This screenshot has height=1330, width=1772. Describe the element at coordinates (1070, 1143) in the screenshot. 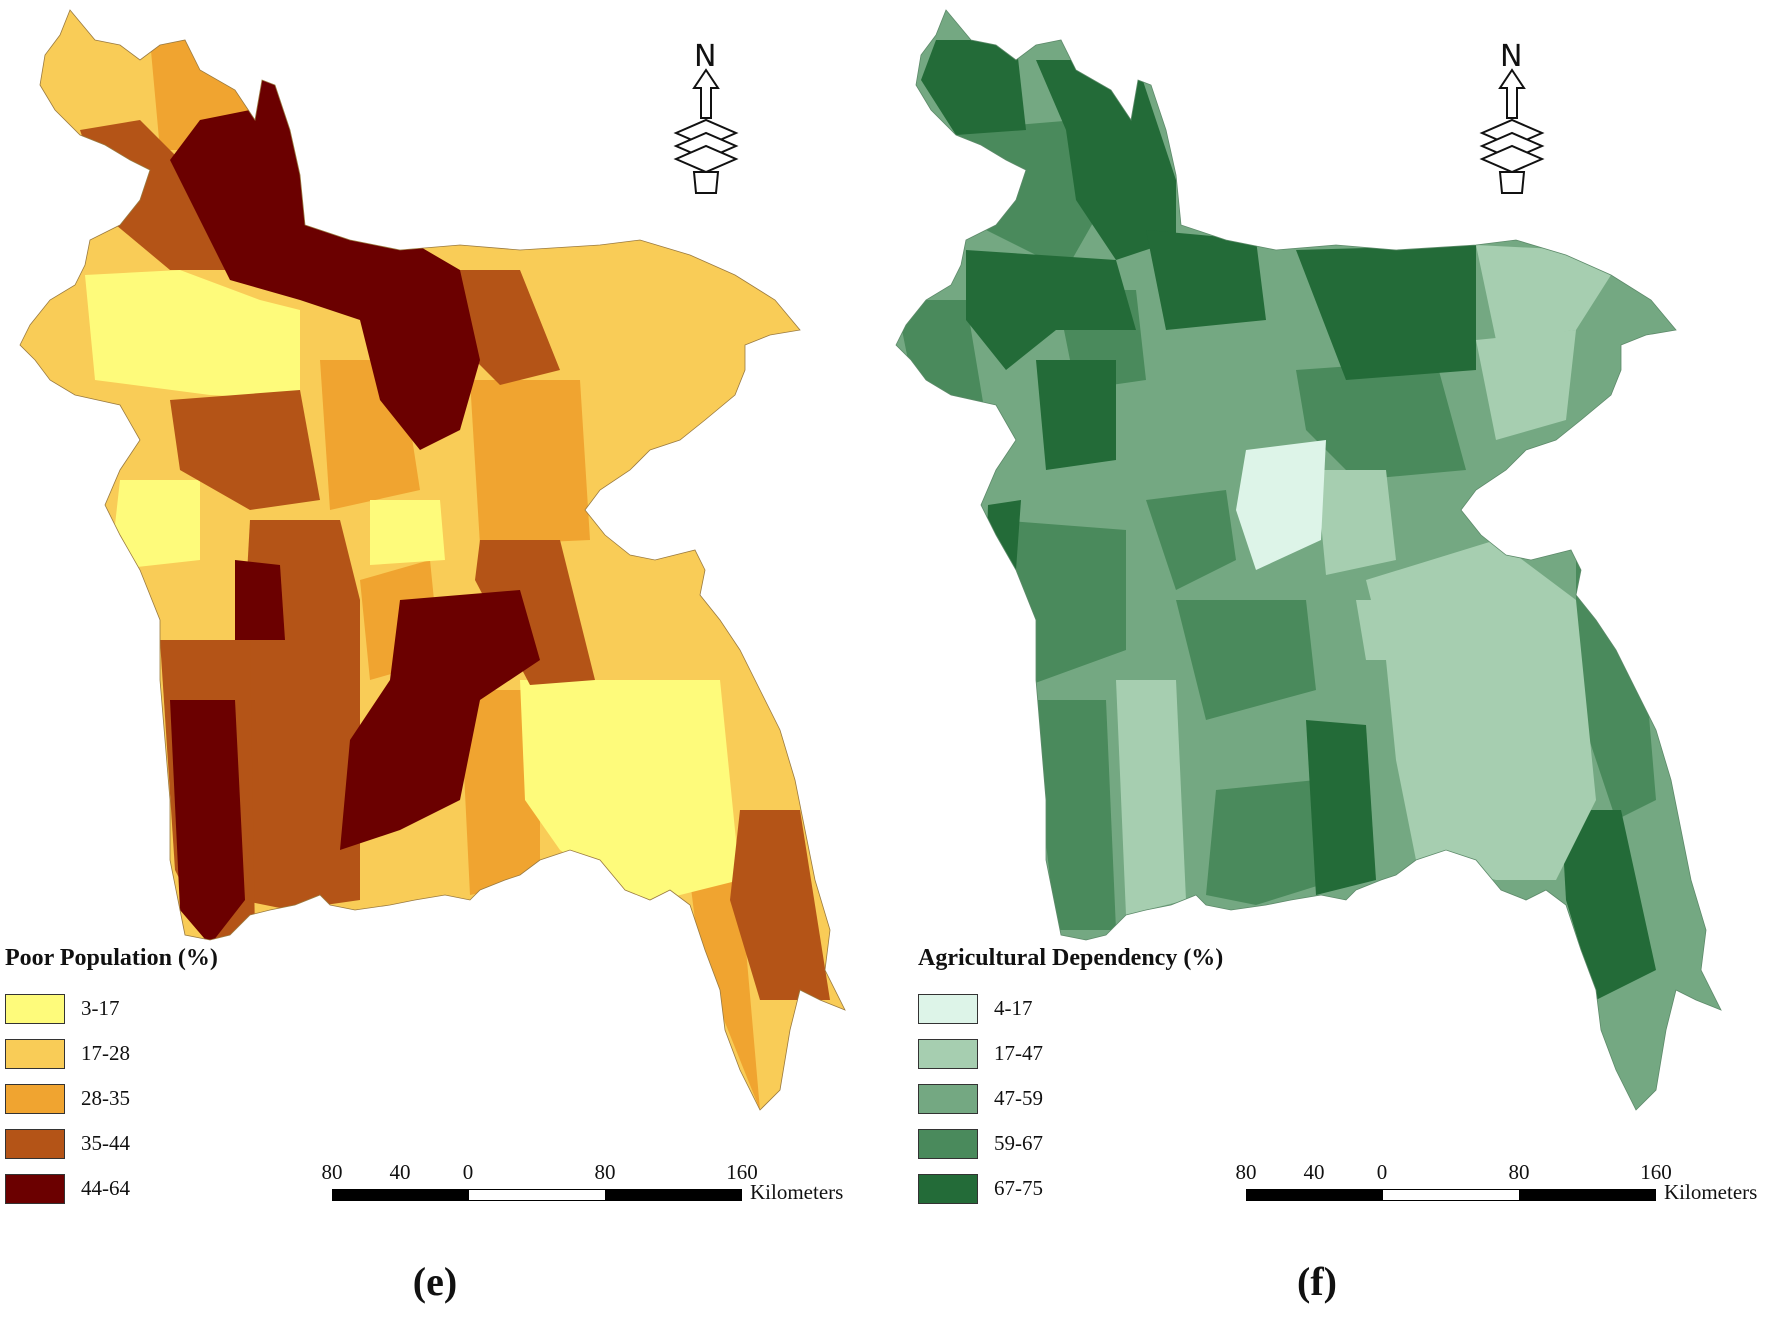

I see `legend-item: 59-67` at that location.